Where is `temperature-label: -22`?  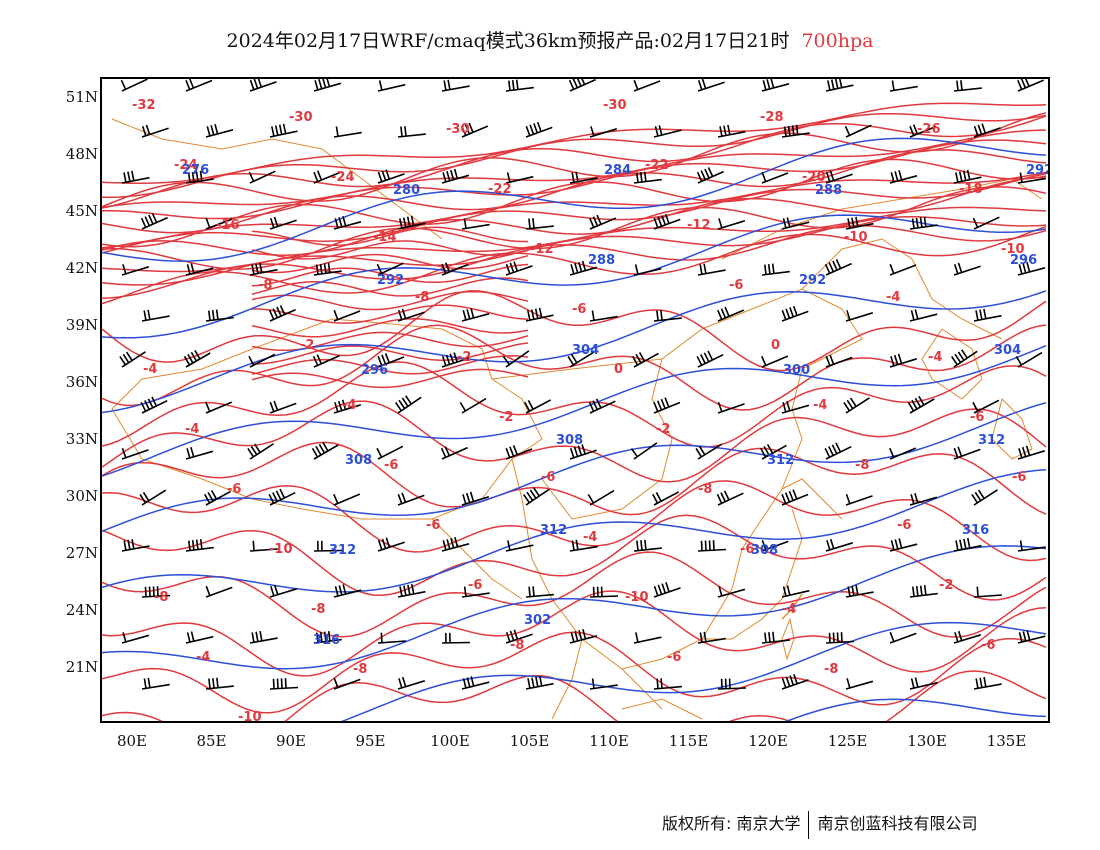
temperature-label: -22 is located at coordinates (657, 165).